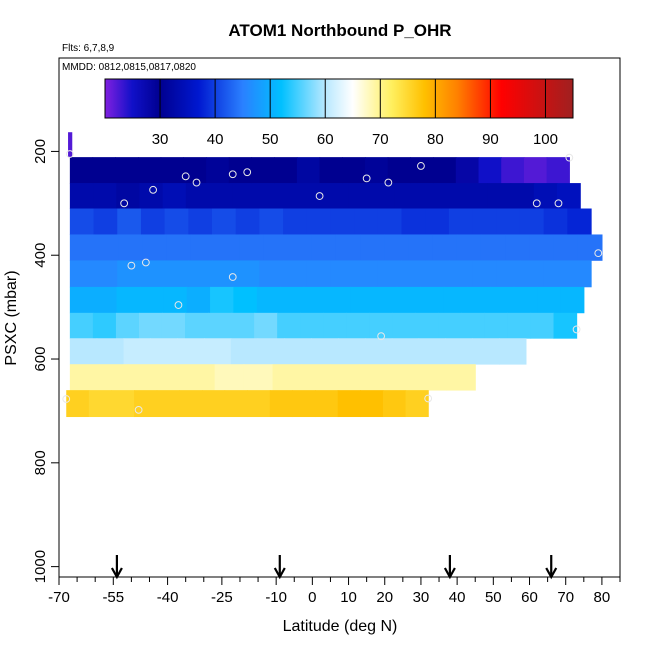 The width and height of the screenshot is (650, 650). I want to click on x-axis-label: Latitude (deg N), so click(340, 626).